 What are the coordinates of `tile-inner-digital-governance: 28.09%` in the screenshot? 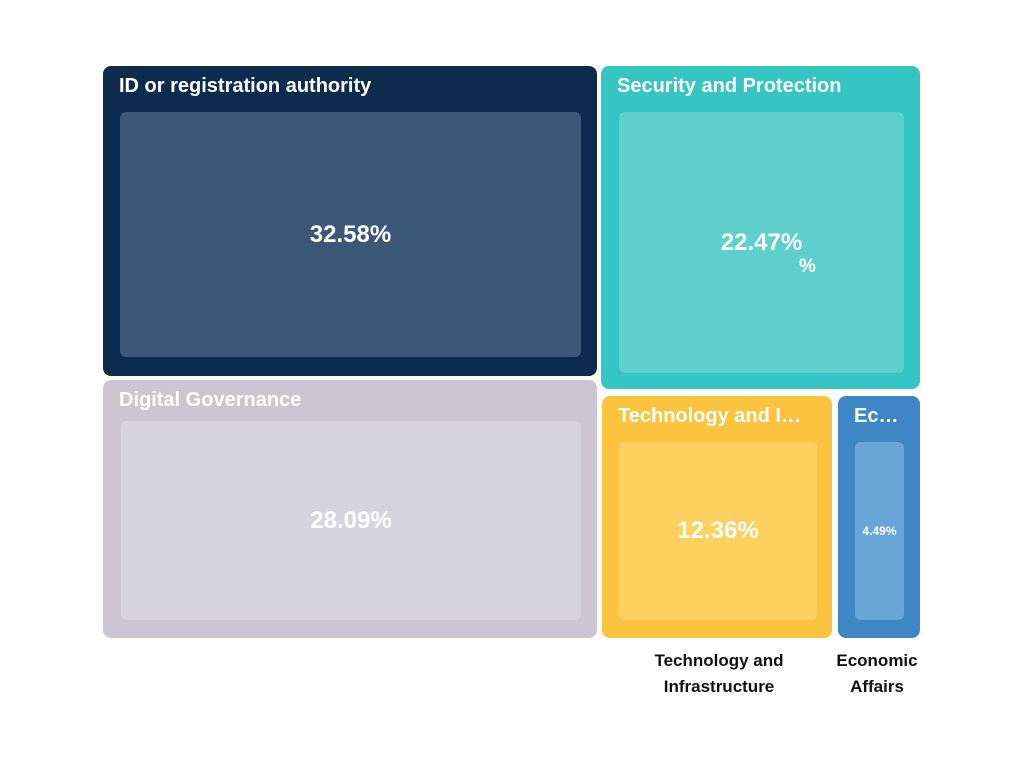 It's located at (351, 520).